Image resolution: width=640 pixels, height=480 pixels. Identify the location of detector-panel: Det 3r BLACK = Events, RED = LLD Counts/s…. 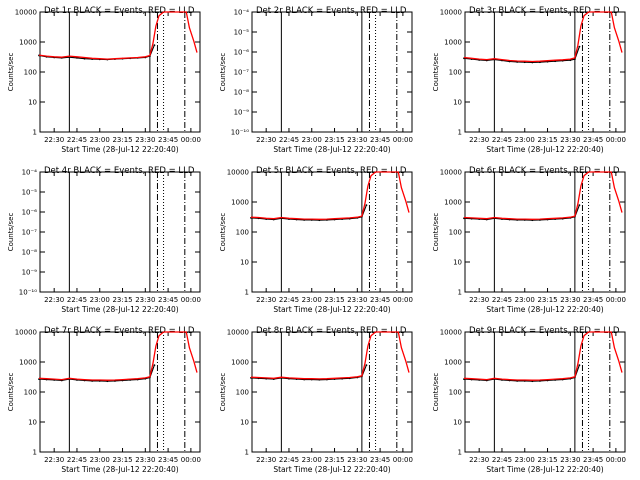
(529, 80).